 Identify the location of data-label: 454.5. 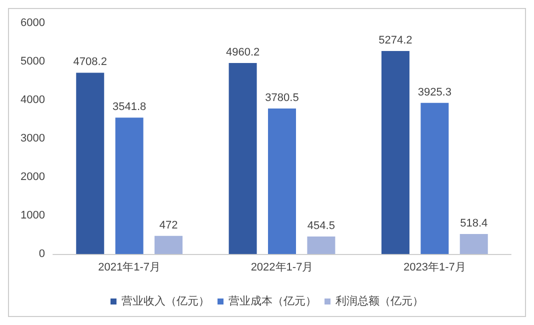
(321, 226).